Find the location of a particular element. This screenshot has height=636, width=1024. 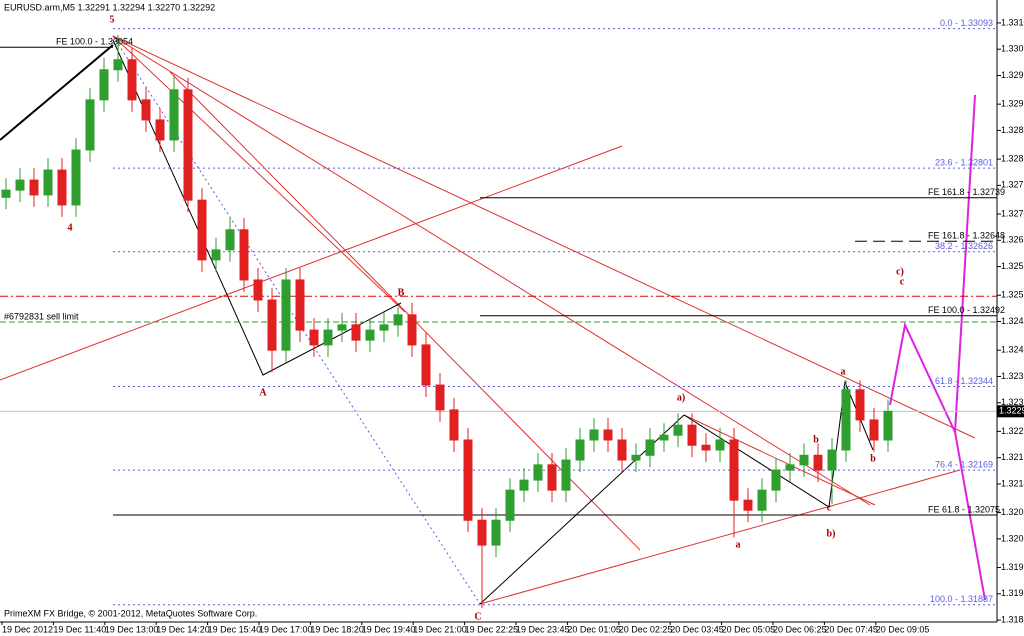

wave-label: b is located at coordinates (816, 439).